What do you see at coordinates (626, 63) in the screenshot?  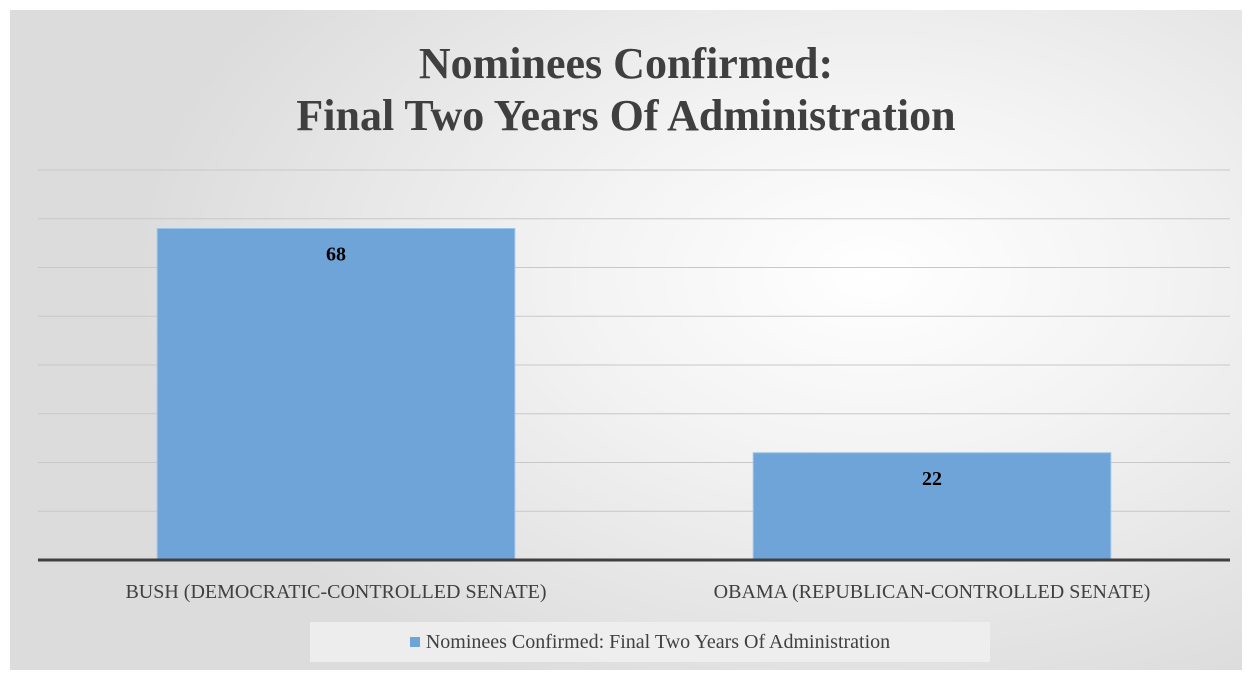 I see `chart-title-line-1: Nominees Confirmed:` at bounding box center [626, 63].